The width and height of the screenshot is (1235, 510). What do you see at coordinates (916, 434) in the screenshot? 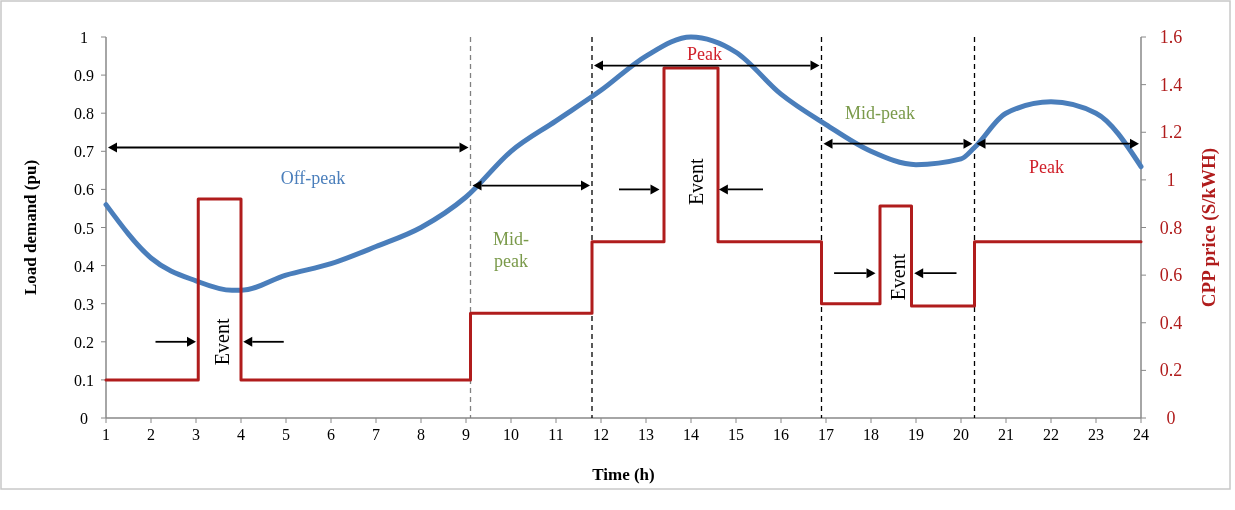
I see `x-tick-label: 19` at bounding box center [916, 434].